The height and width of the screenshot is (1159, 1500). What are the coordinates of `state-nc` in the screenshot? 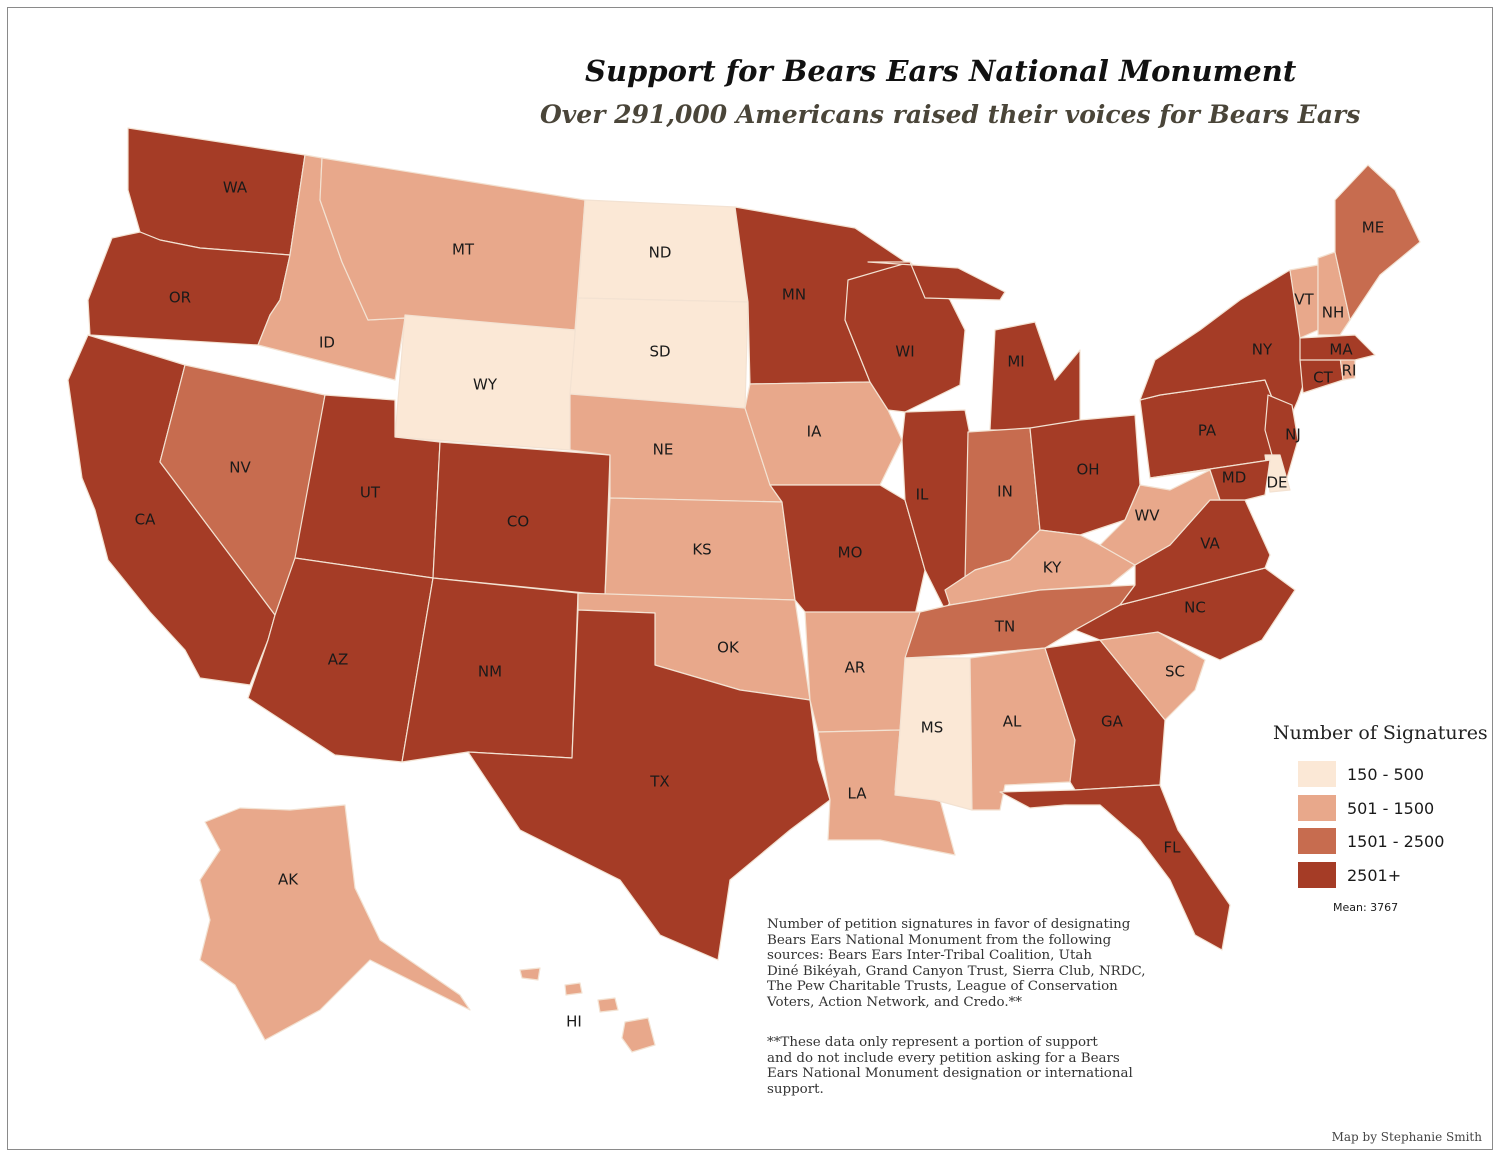 It's located at (1185, 614).